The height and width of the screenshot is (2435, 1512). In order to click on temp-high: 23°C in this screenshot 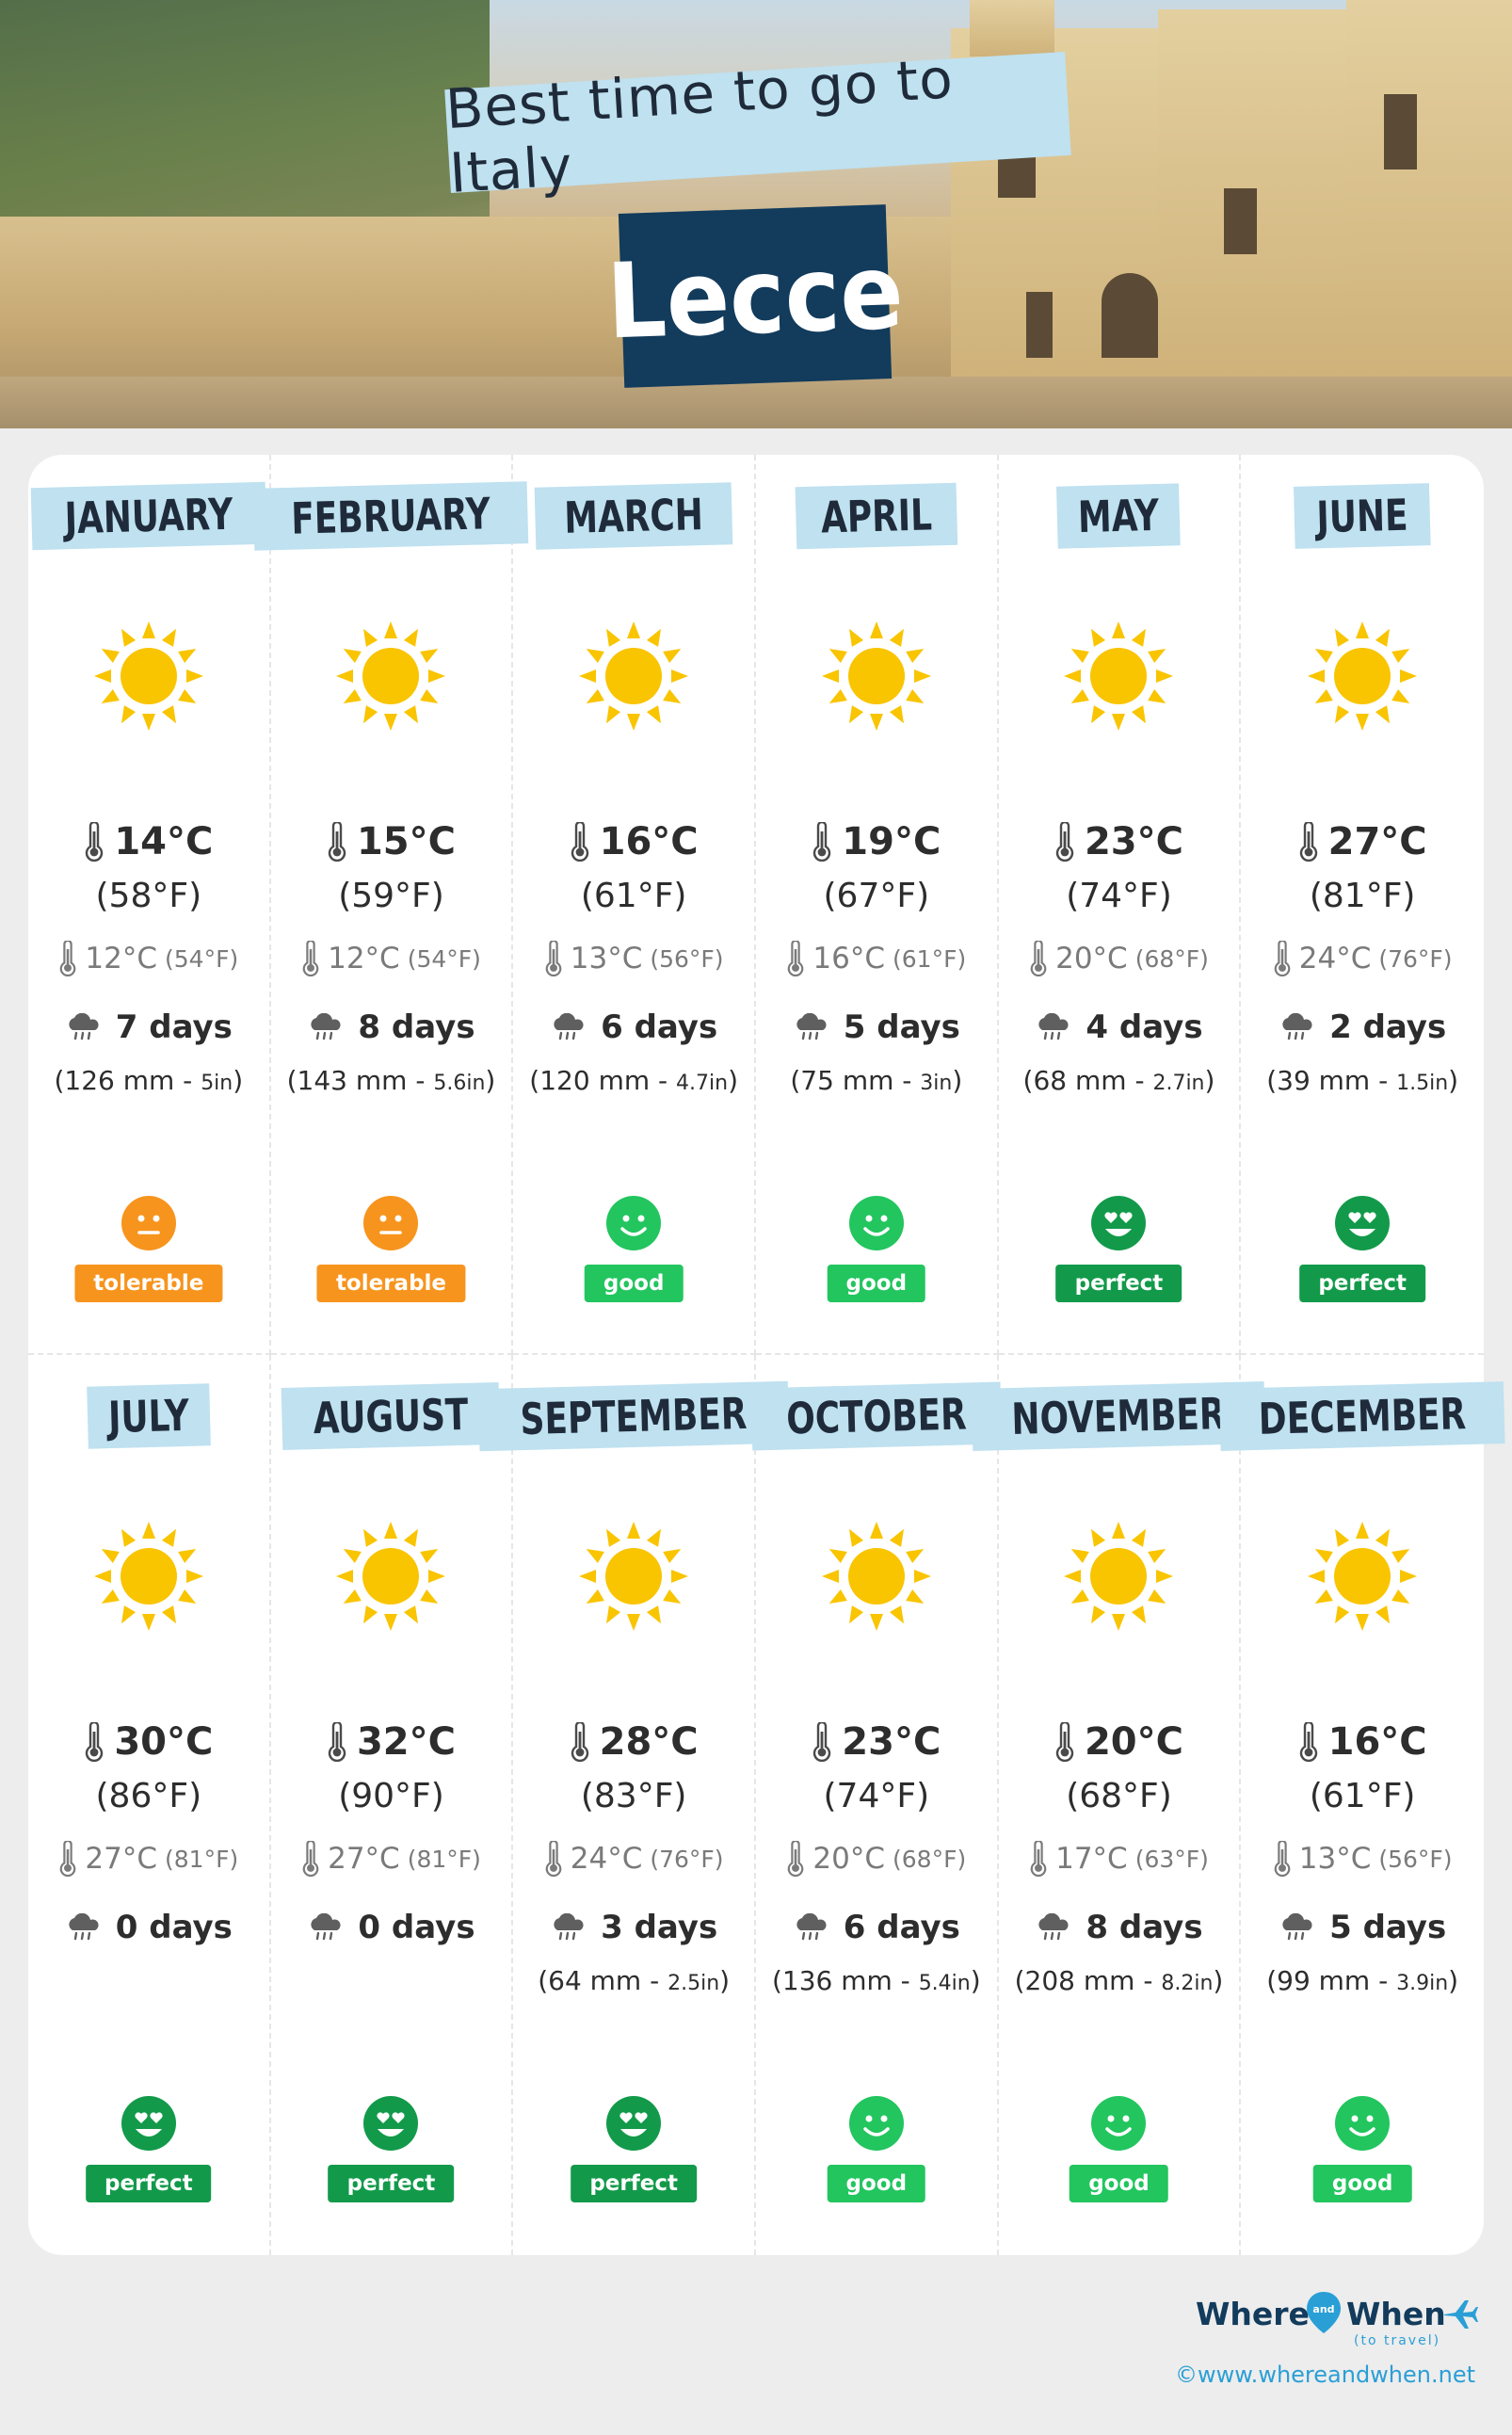, I will do `click(876, 1742)`.